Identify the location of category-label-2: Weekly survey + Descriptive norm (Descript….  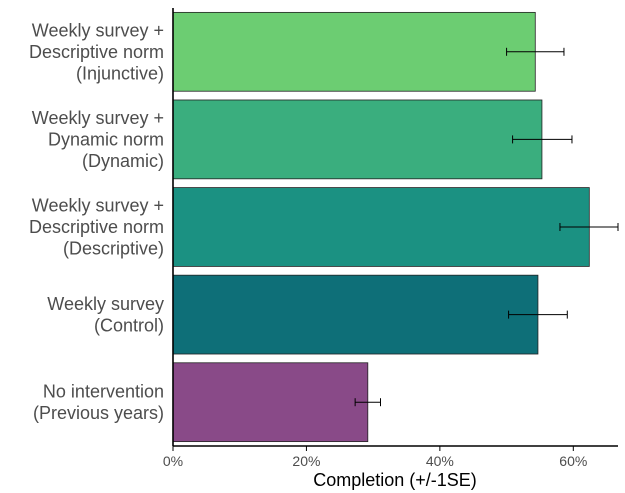
(96, 227).